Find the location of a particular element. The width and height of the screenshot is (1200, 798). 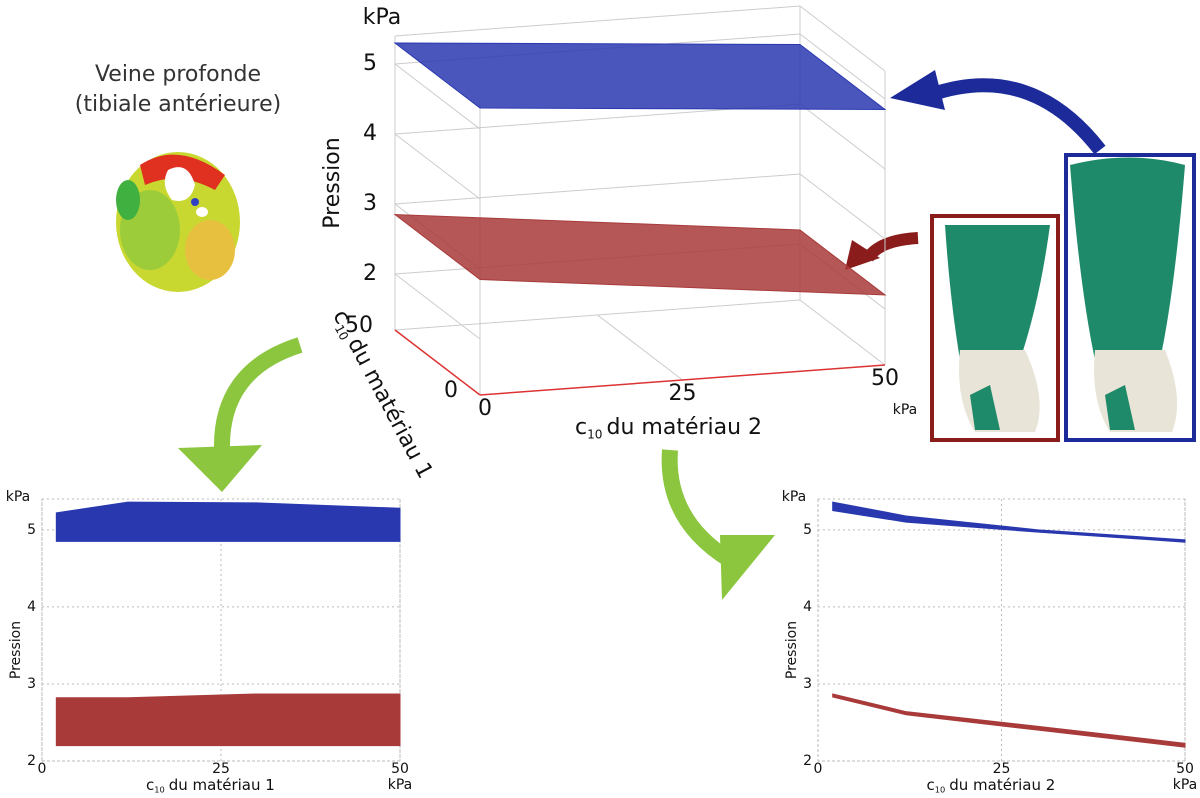

caption-title: Veine profonde is located at coordinates (178, 74).